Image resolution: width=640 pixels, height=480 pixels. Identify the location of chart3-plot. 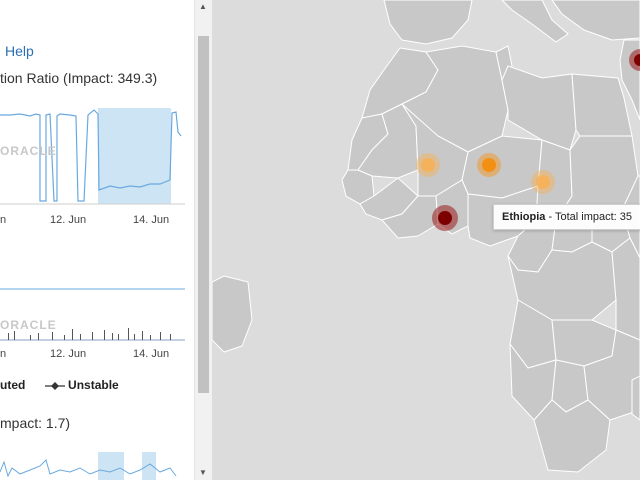
(97, 465).